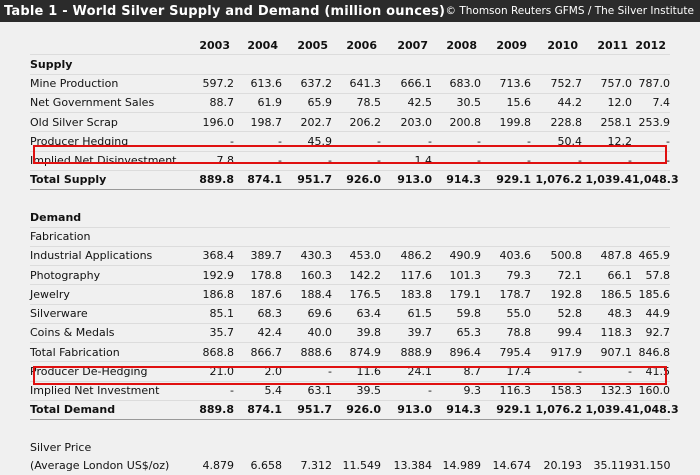 The image size is (700, 475). I want to click on value-cell: 914.3, so click(456, 180).